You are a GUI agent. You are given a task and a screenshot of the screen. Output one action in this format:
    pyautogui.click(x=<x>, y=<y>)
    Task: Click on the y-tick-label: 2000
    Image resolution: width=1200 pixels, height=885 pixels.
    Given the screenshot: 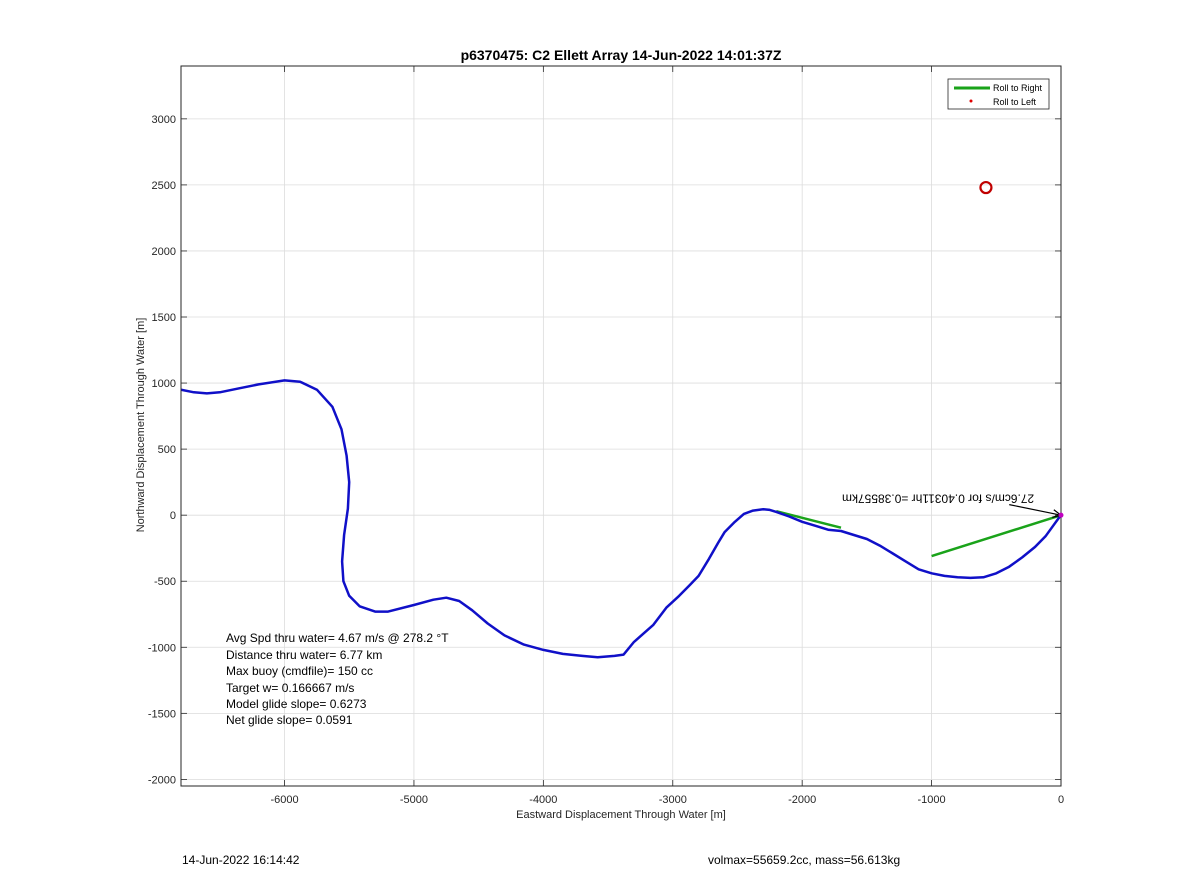 What is the action you would take?
    pyautogui.click(x=164, y=252)
    